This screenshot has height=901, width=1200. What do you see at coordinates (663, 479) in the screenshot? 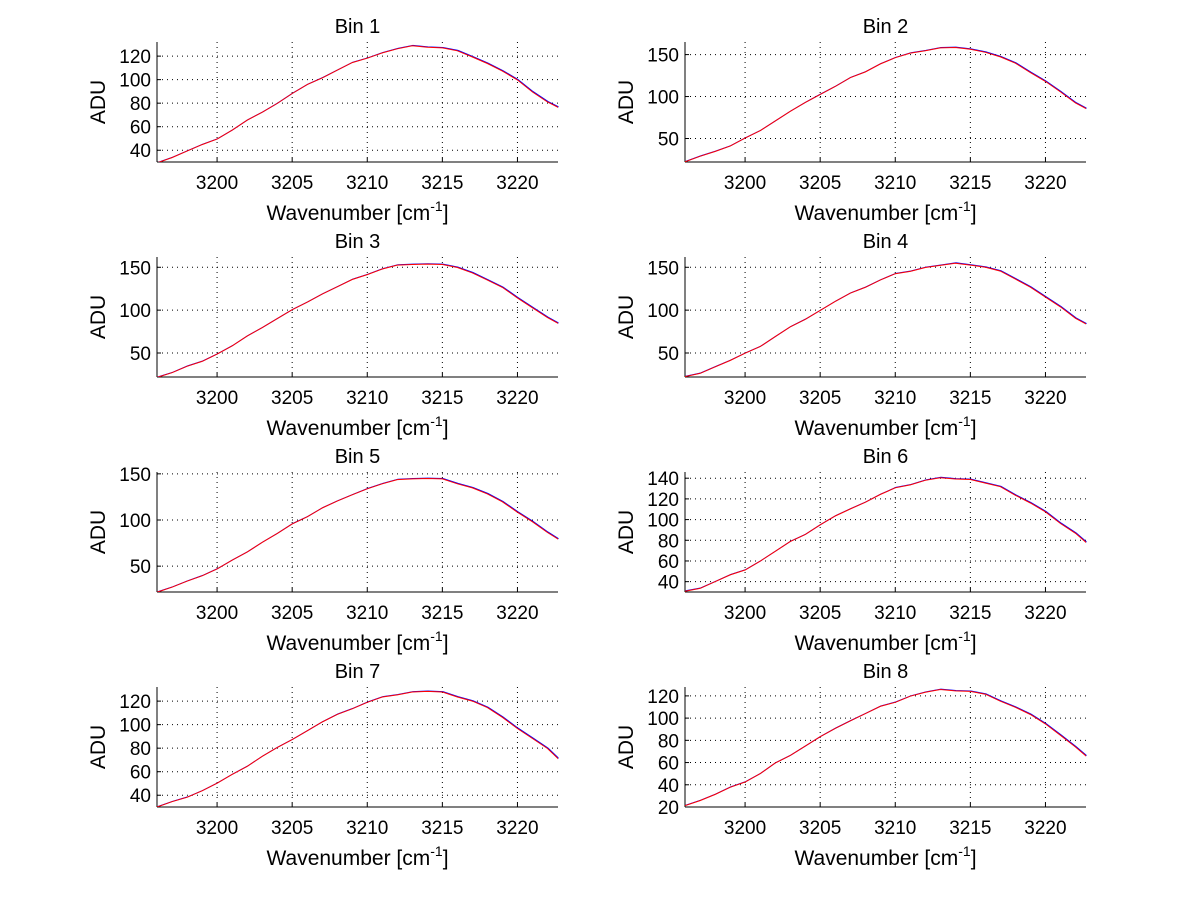
I see `y-tick-label: 140` at bounding box center [663, 479].